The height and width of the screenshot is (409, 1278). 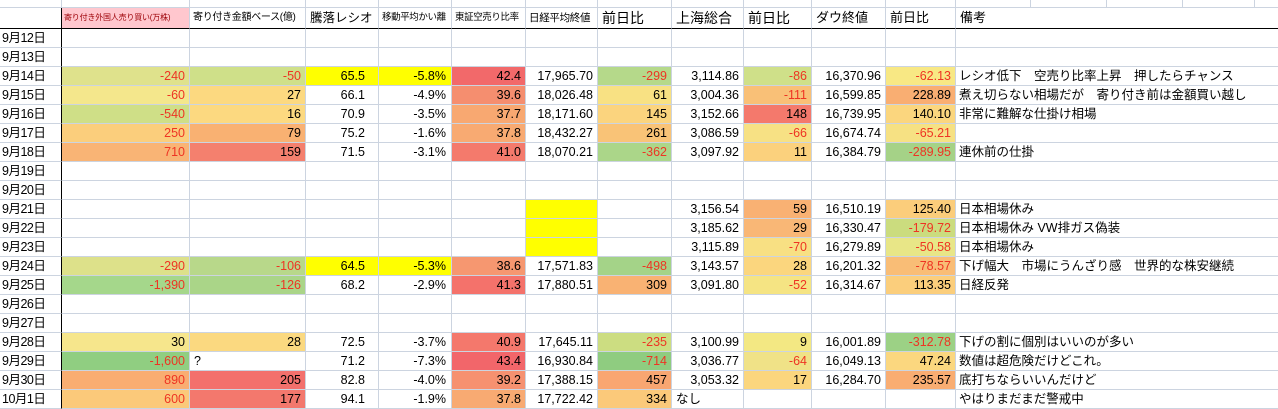 I want to click on row-date: 9月21日, so click(x=31, y=209).